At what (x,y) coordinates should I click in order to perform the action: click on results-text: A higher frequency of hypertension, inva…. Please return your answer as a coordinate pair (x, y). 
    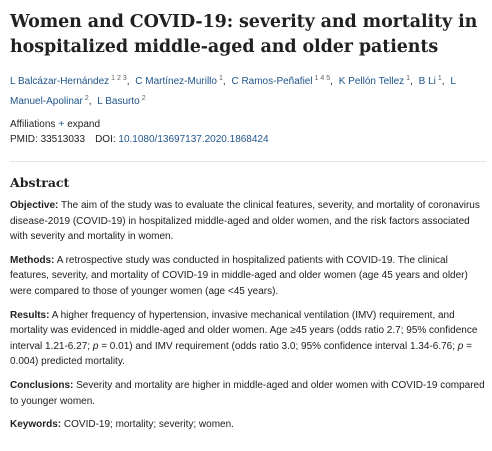
    Looking at the image, I should click on (244, 330).